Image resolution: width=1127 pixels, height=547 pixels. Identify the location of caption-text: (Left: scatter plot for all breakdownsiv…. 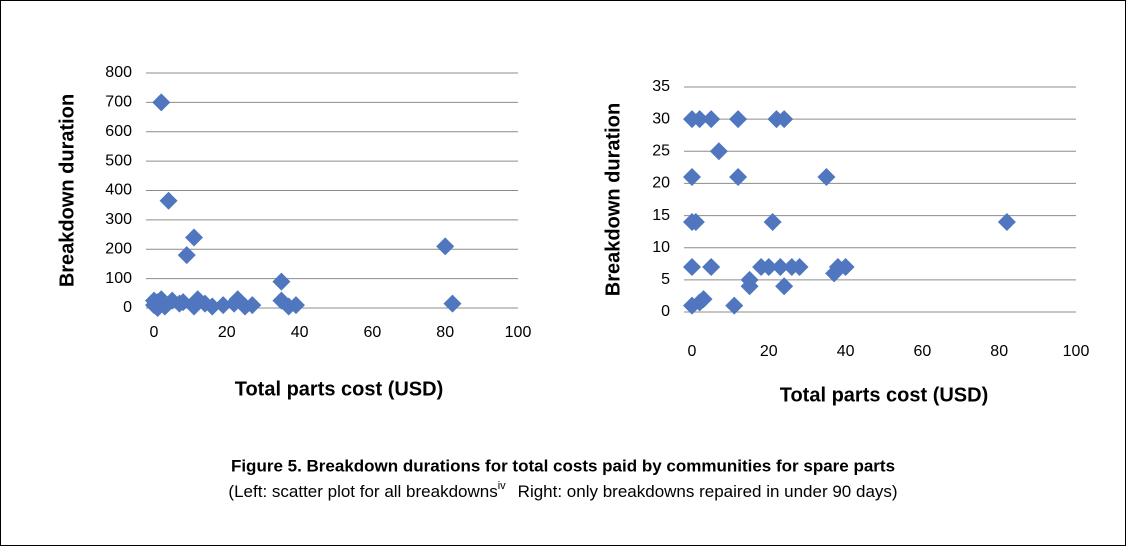
(562, 491).